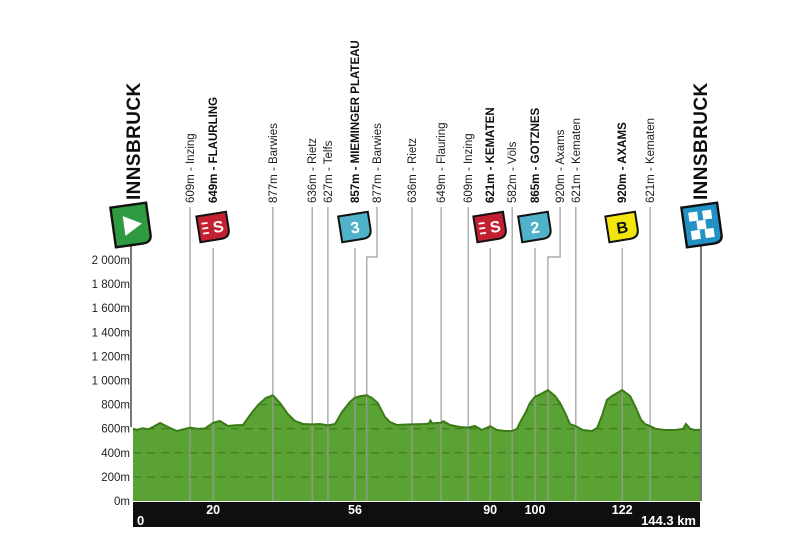 The image size is (800, 536). Describe the element at coordinates (536, 155) in the screenshot. I see `waypoint-label: 865m - GOTZNES` at that location.